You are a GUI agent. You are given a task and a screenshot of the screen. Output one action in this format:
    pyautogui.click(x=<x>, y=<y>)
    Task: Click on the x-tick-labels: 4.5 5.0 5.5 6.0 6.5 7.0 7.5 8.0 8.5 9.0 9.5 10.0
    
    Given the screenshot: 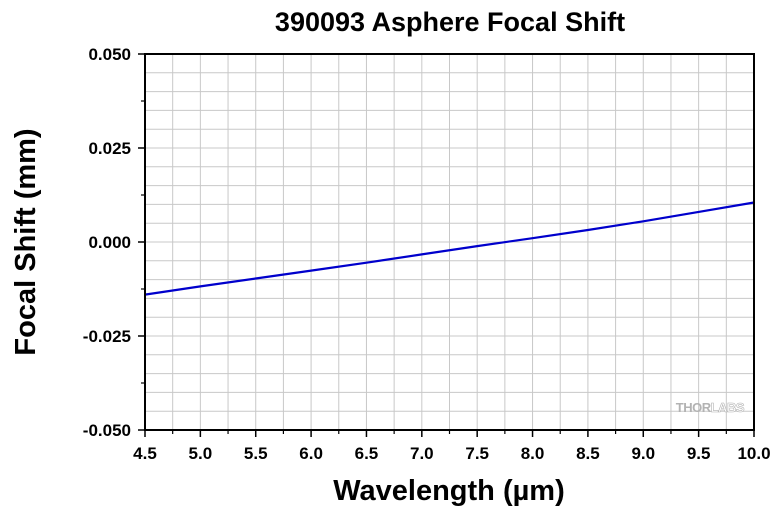 What is the action you would take?
    pyautogui.click(x=451, y=453)
    